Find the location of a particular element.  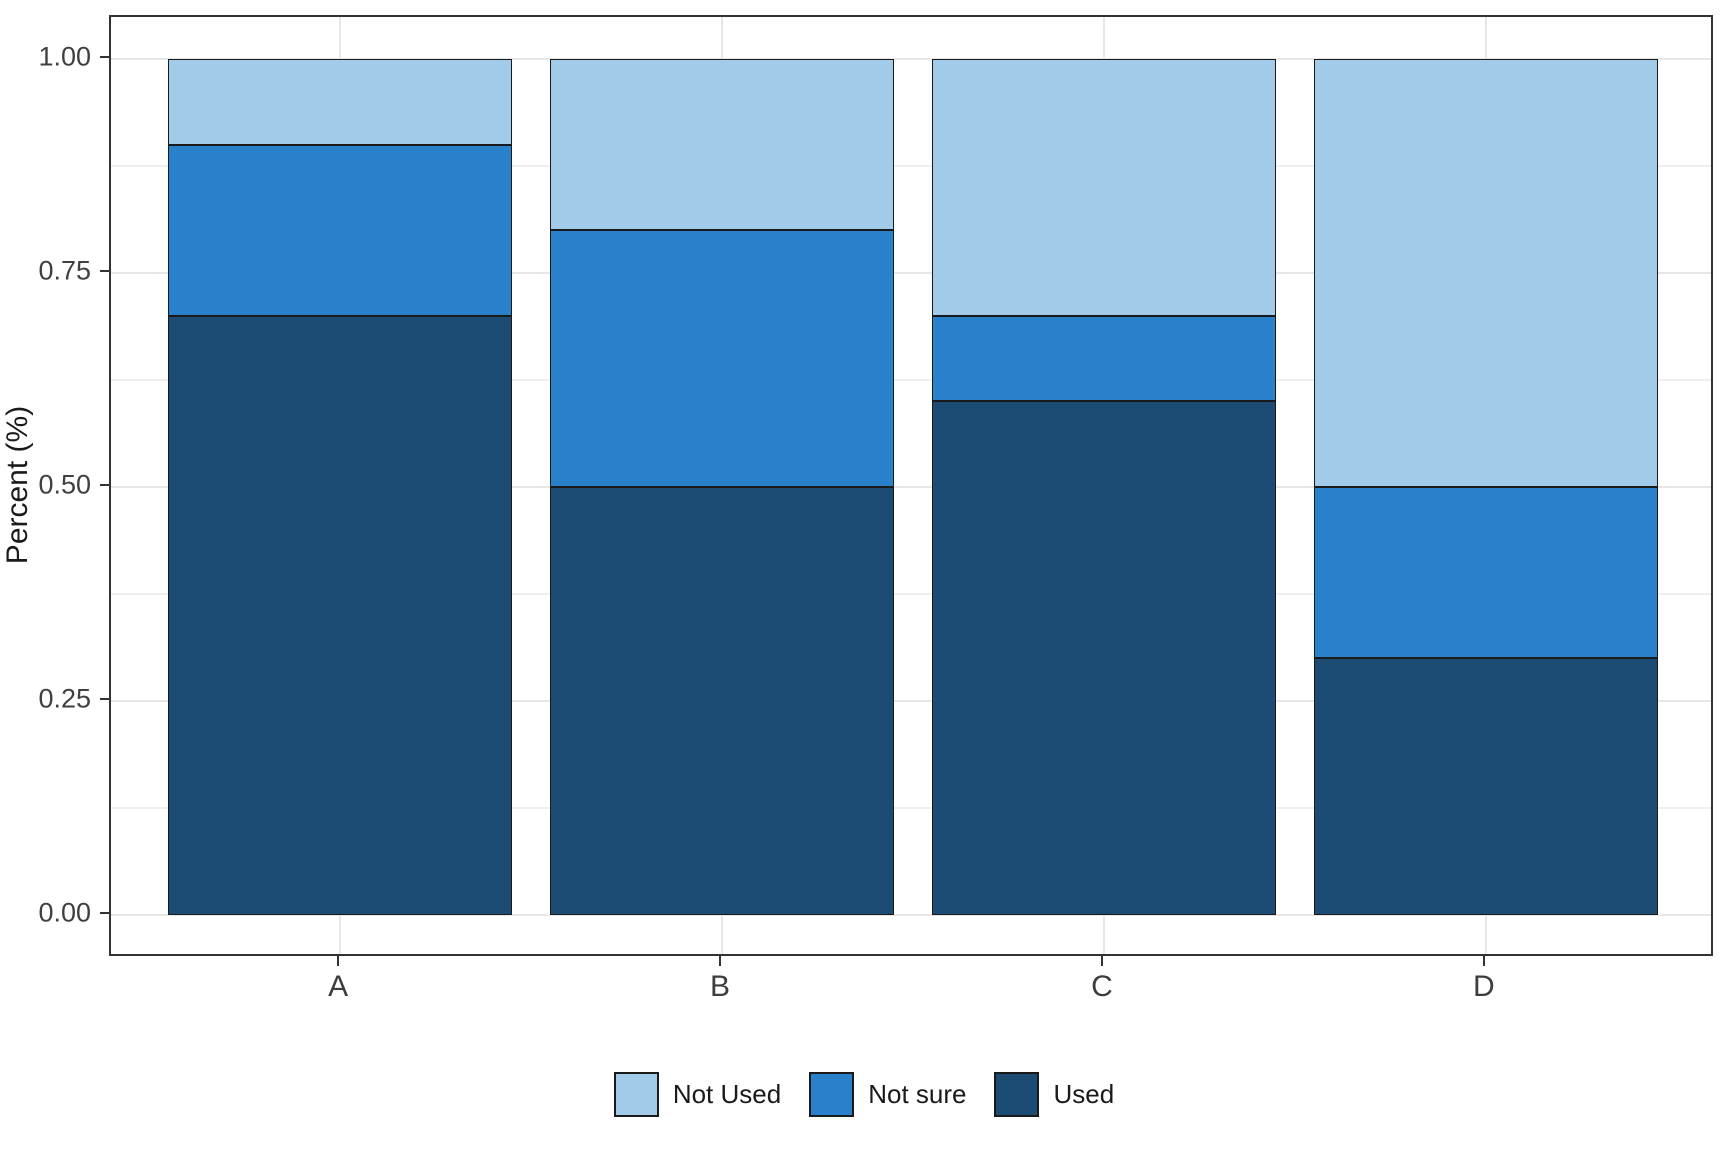

legend-label: Not Used is located at coordinates (727, 1094).